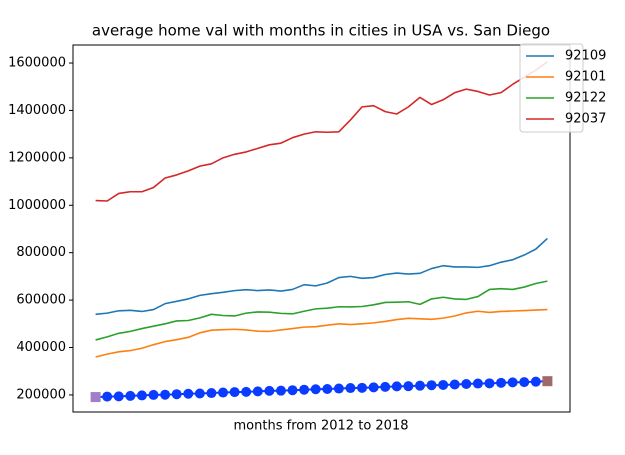 The image size is (625, 455). I want to click on legend-label: 92109, so click(585, 56).